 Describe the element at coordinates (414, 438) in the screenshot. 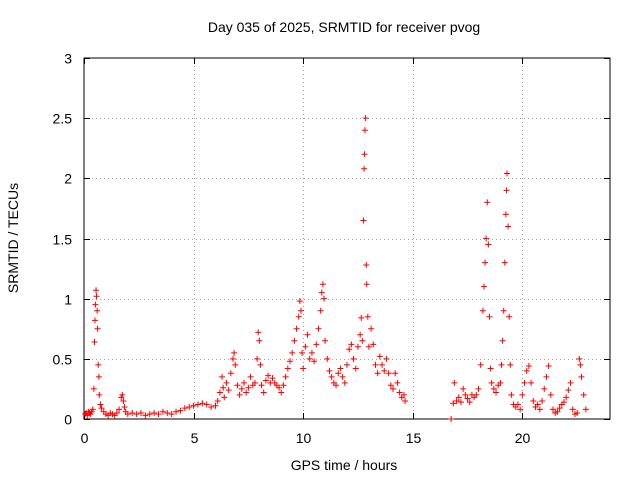

I see `x-tick-label: 15` at that location.